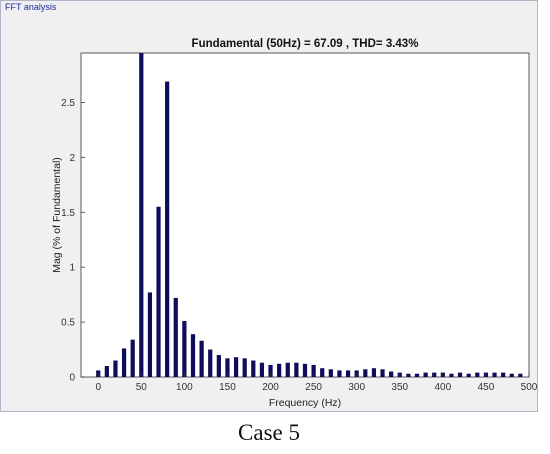 The height and width of the screenshot is (454, 550). What do you see at coordinates (262, 369) in the screenshot?
I see `bar-190hz` at bounding box center [262, 369].